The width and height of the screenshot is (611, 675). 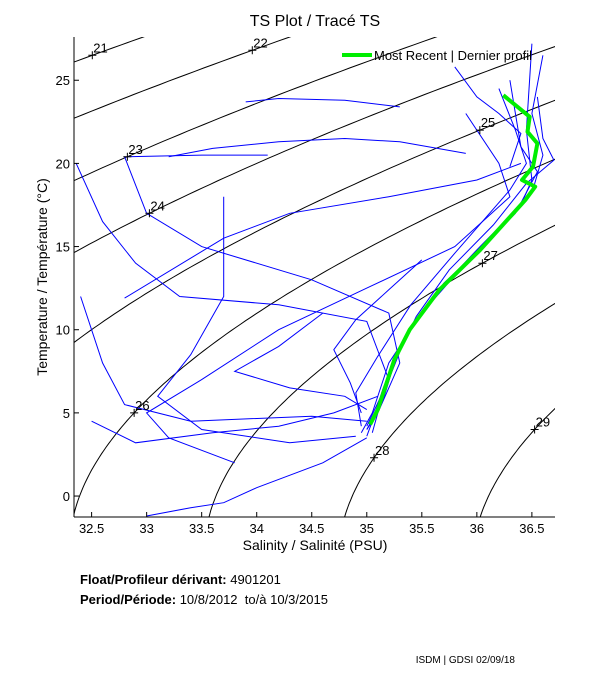 I want to click on y-axis-label: Temperature / Température (°C), so click(x=42, y=277).